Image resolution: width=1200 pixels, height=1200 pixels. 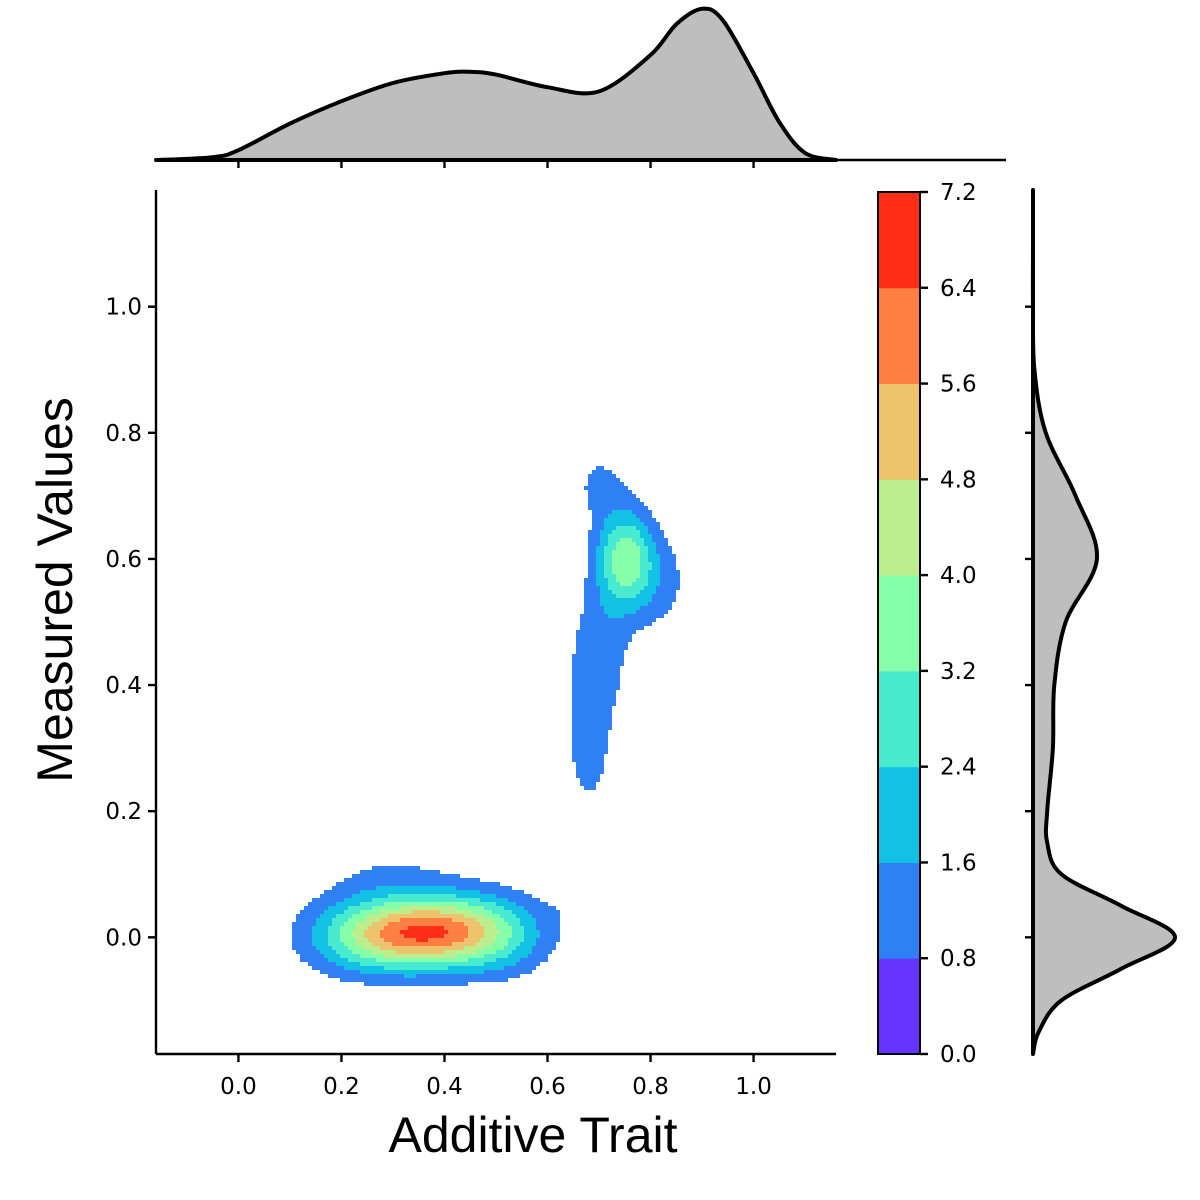 I want to click on x-marginal-kde, so click(x=580, y=87).